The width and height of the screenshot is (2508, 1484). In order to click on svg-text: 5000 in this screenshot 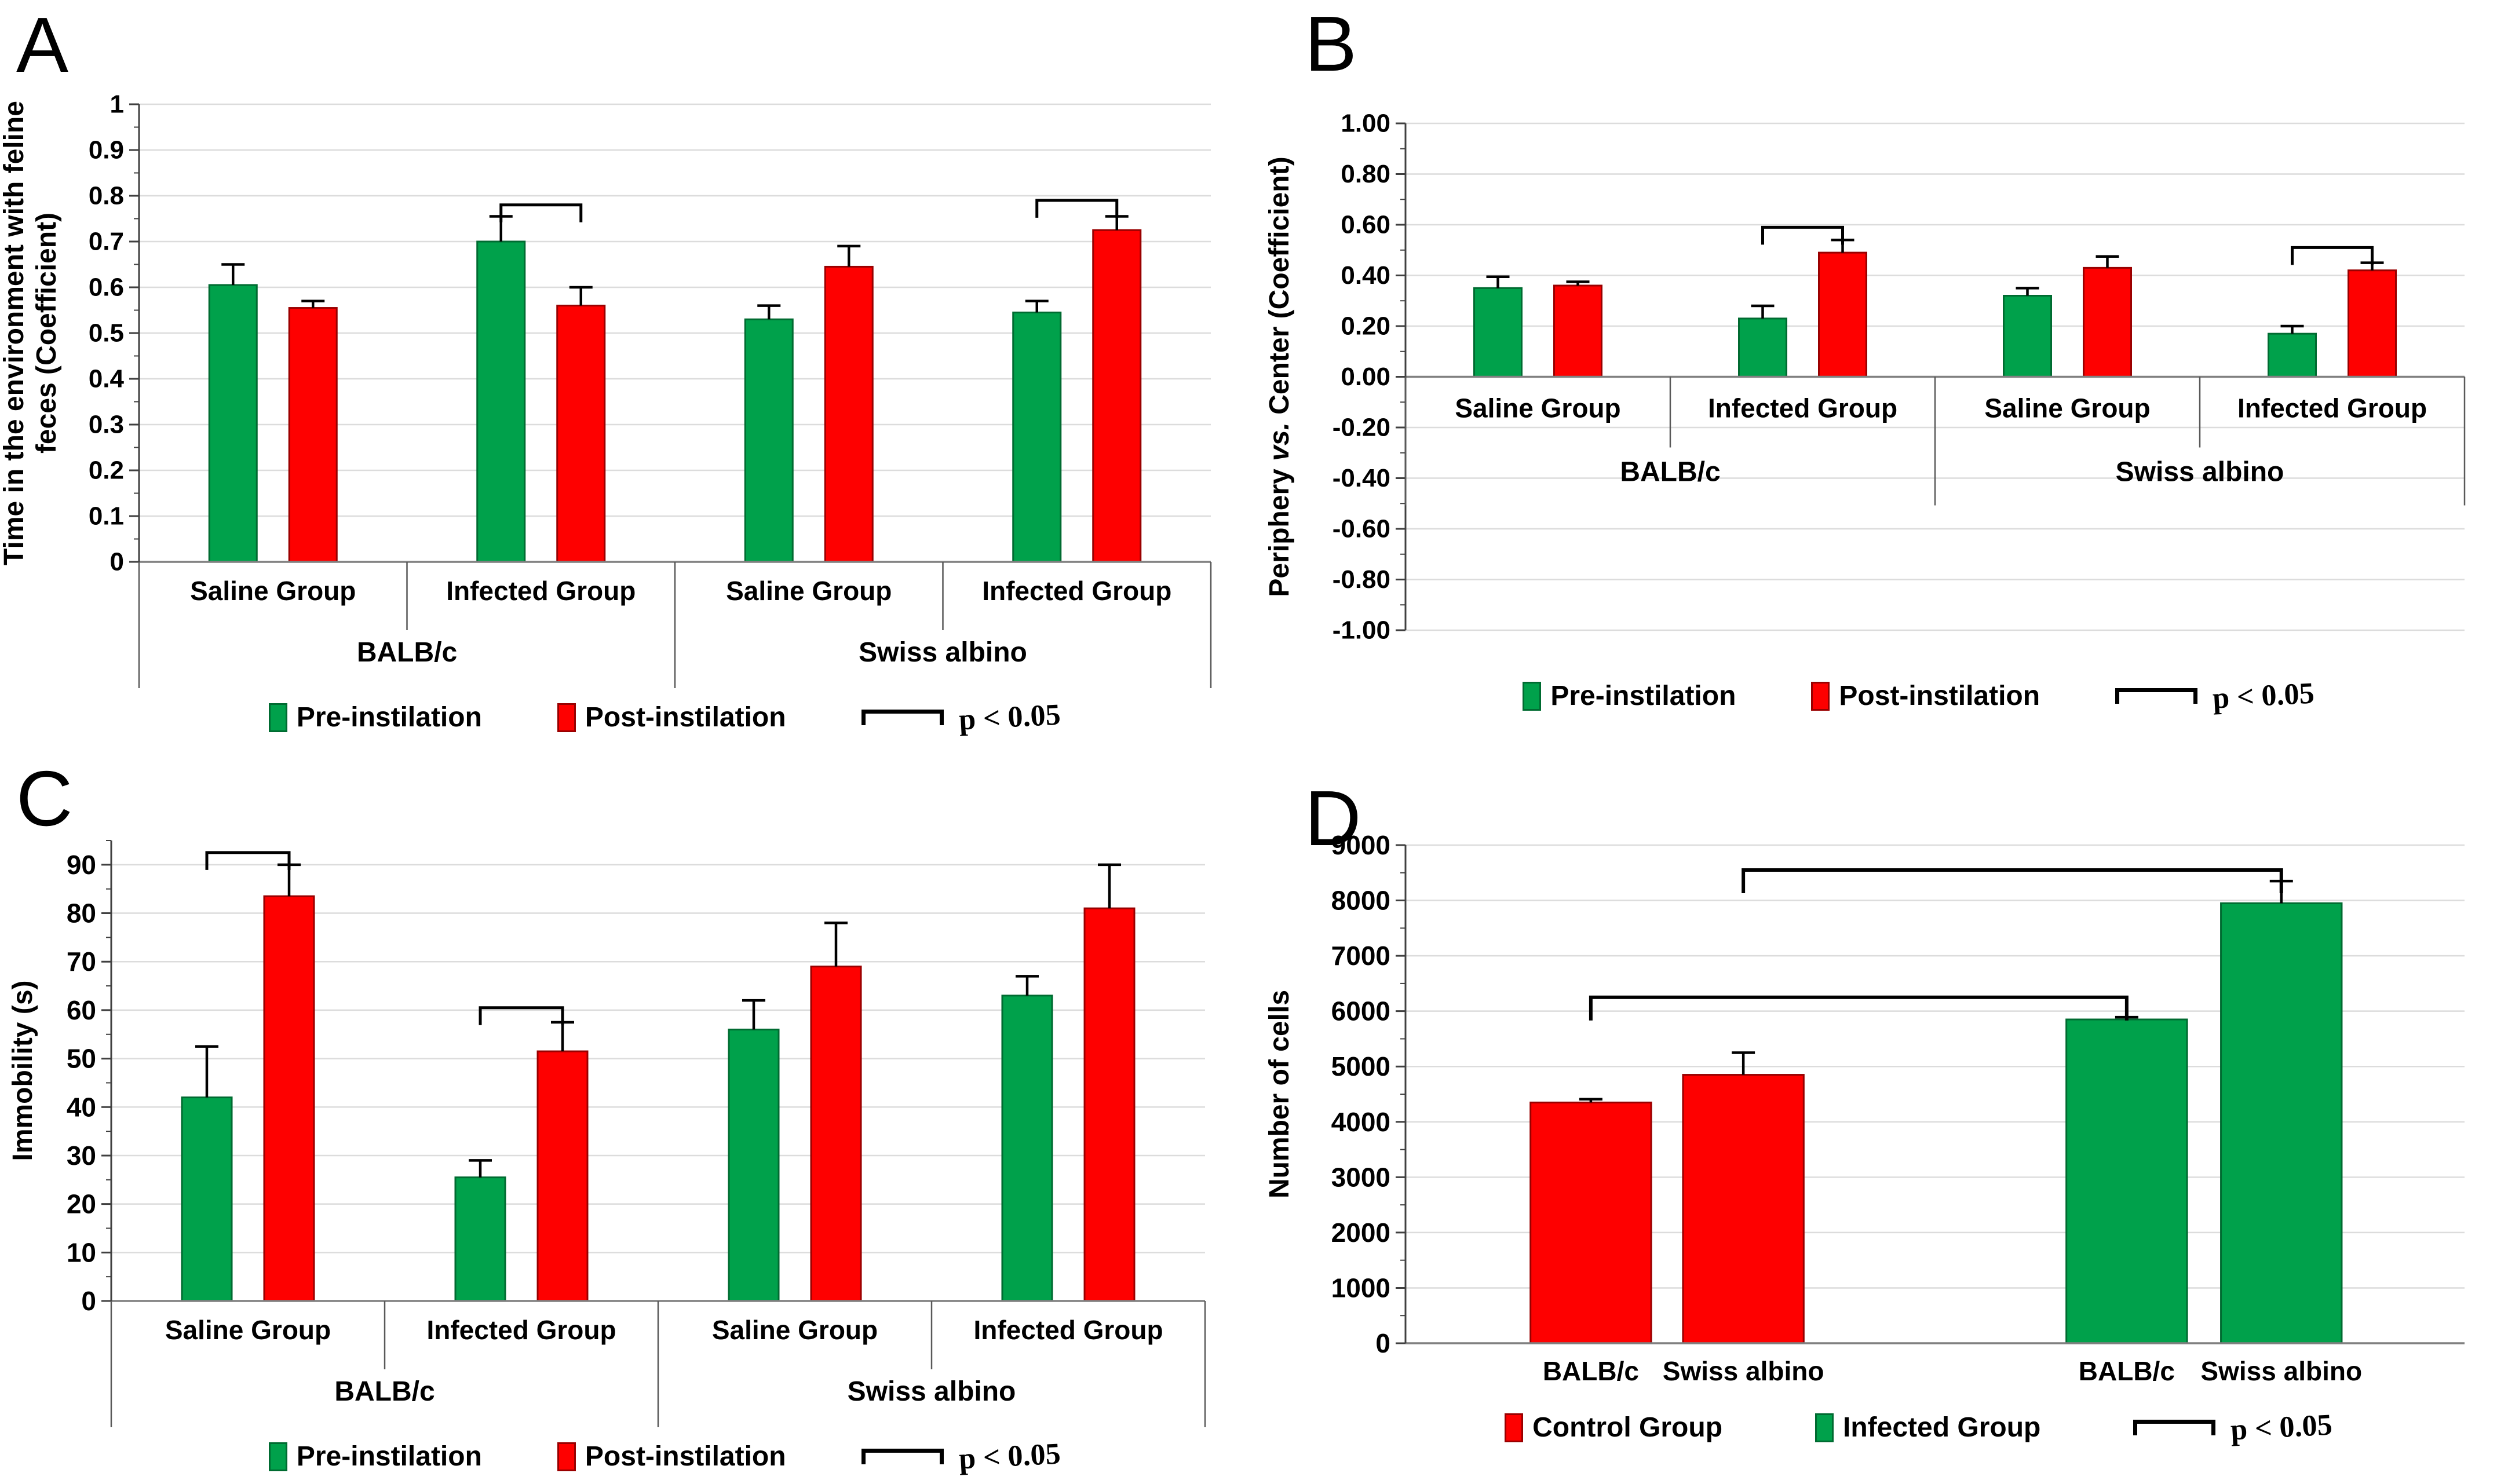, I will do `click(1360, 1066)`.